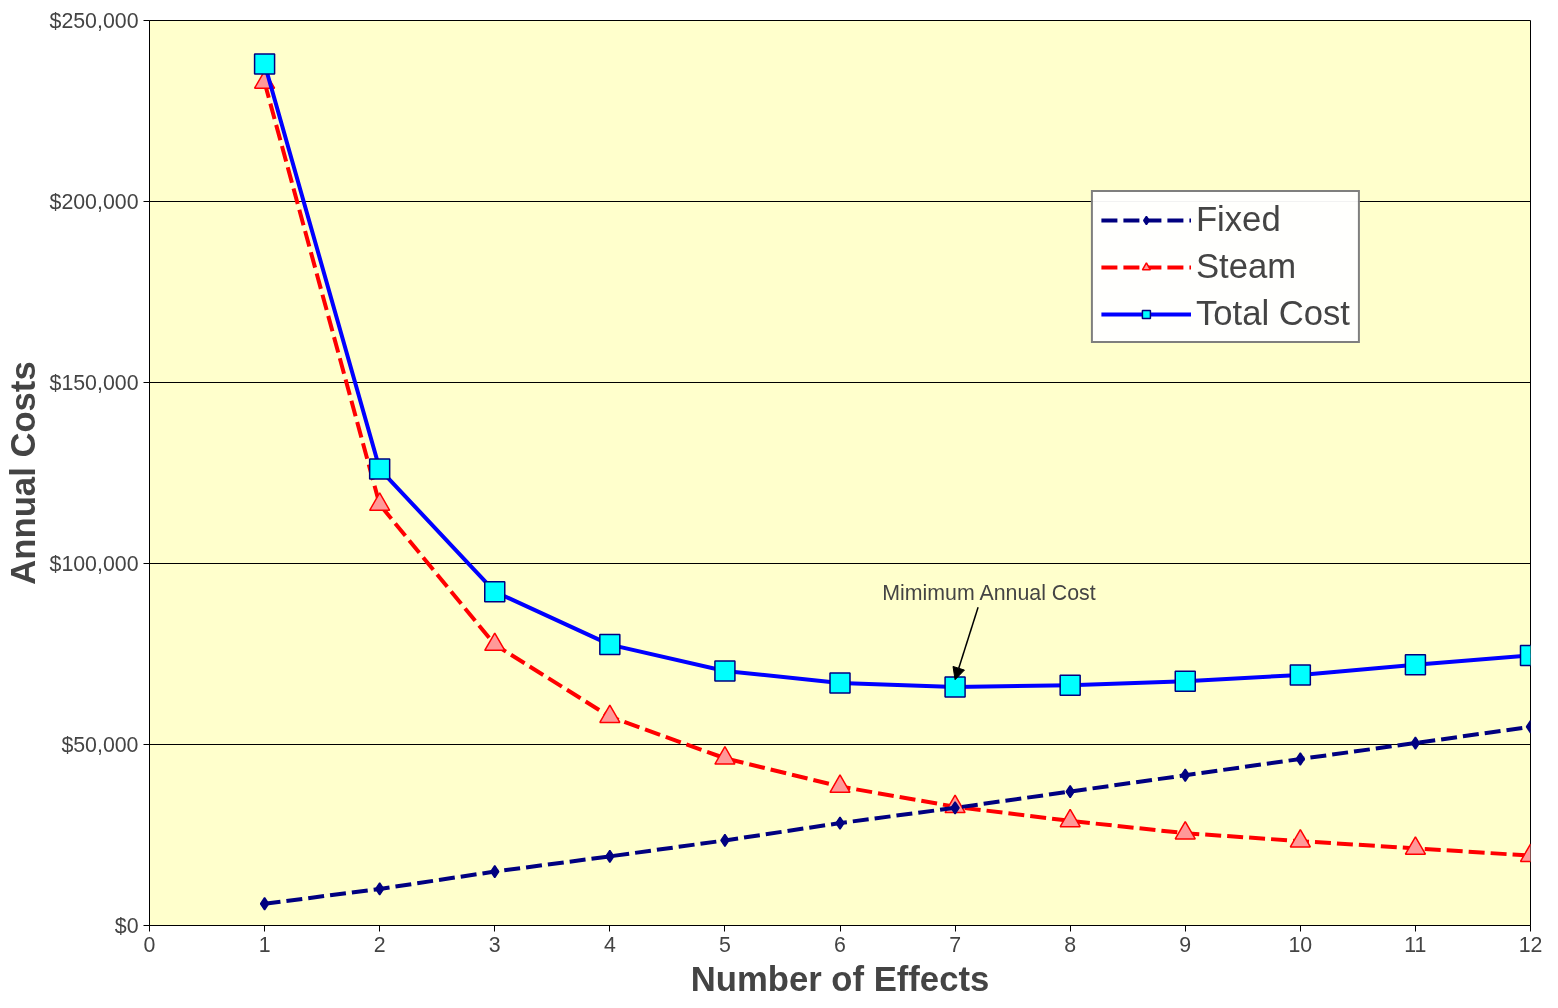  Describe the element at coordinates (840, 944) in the screenshot. I see `x-tick-label: 6` at that location.